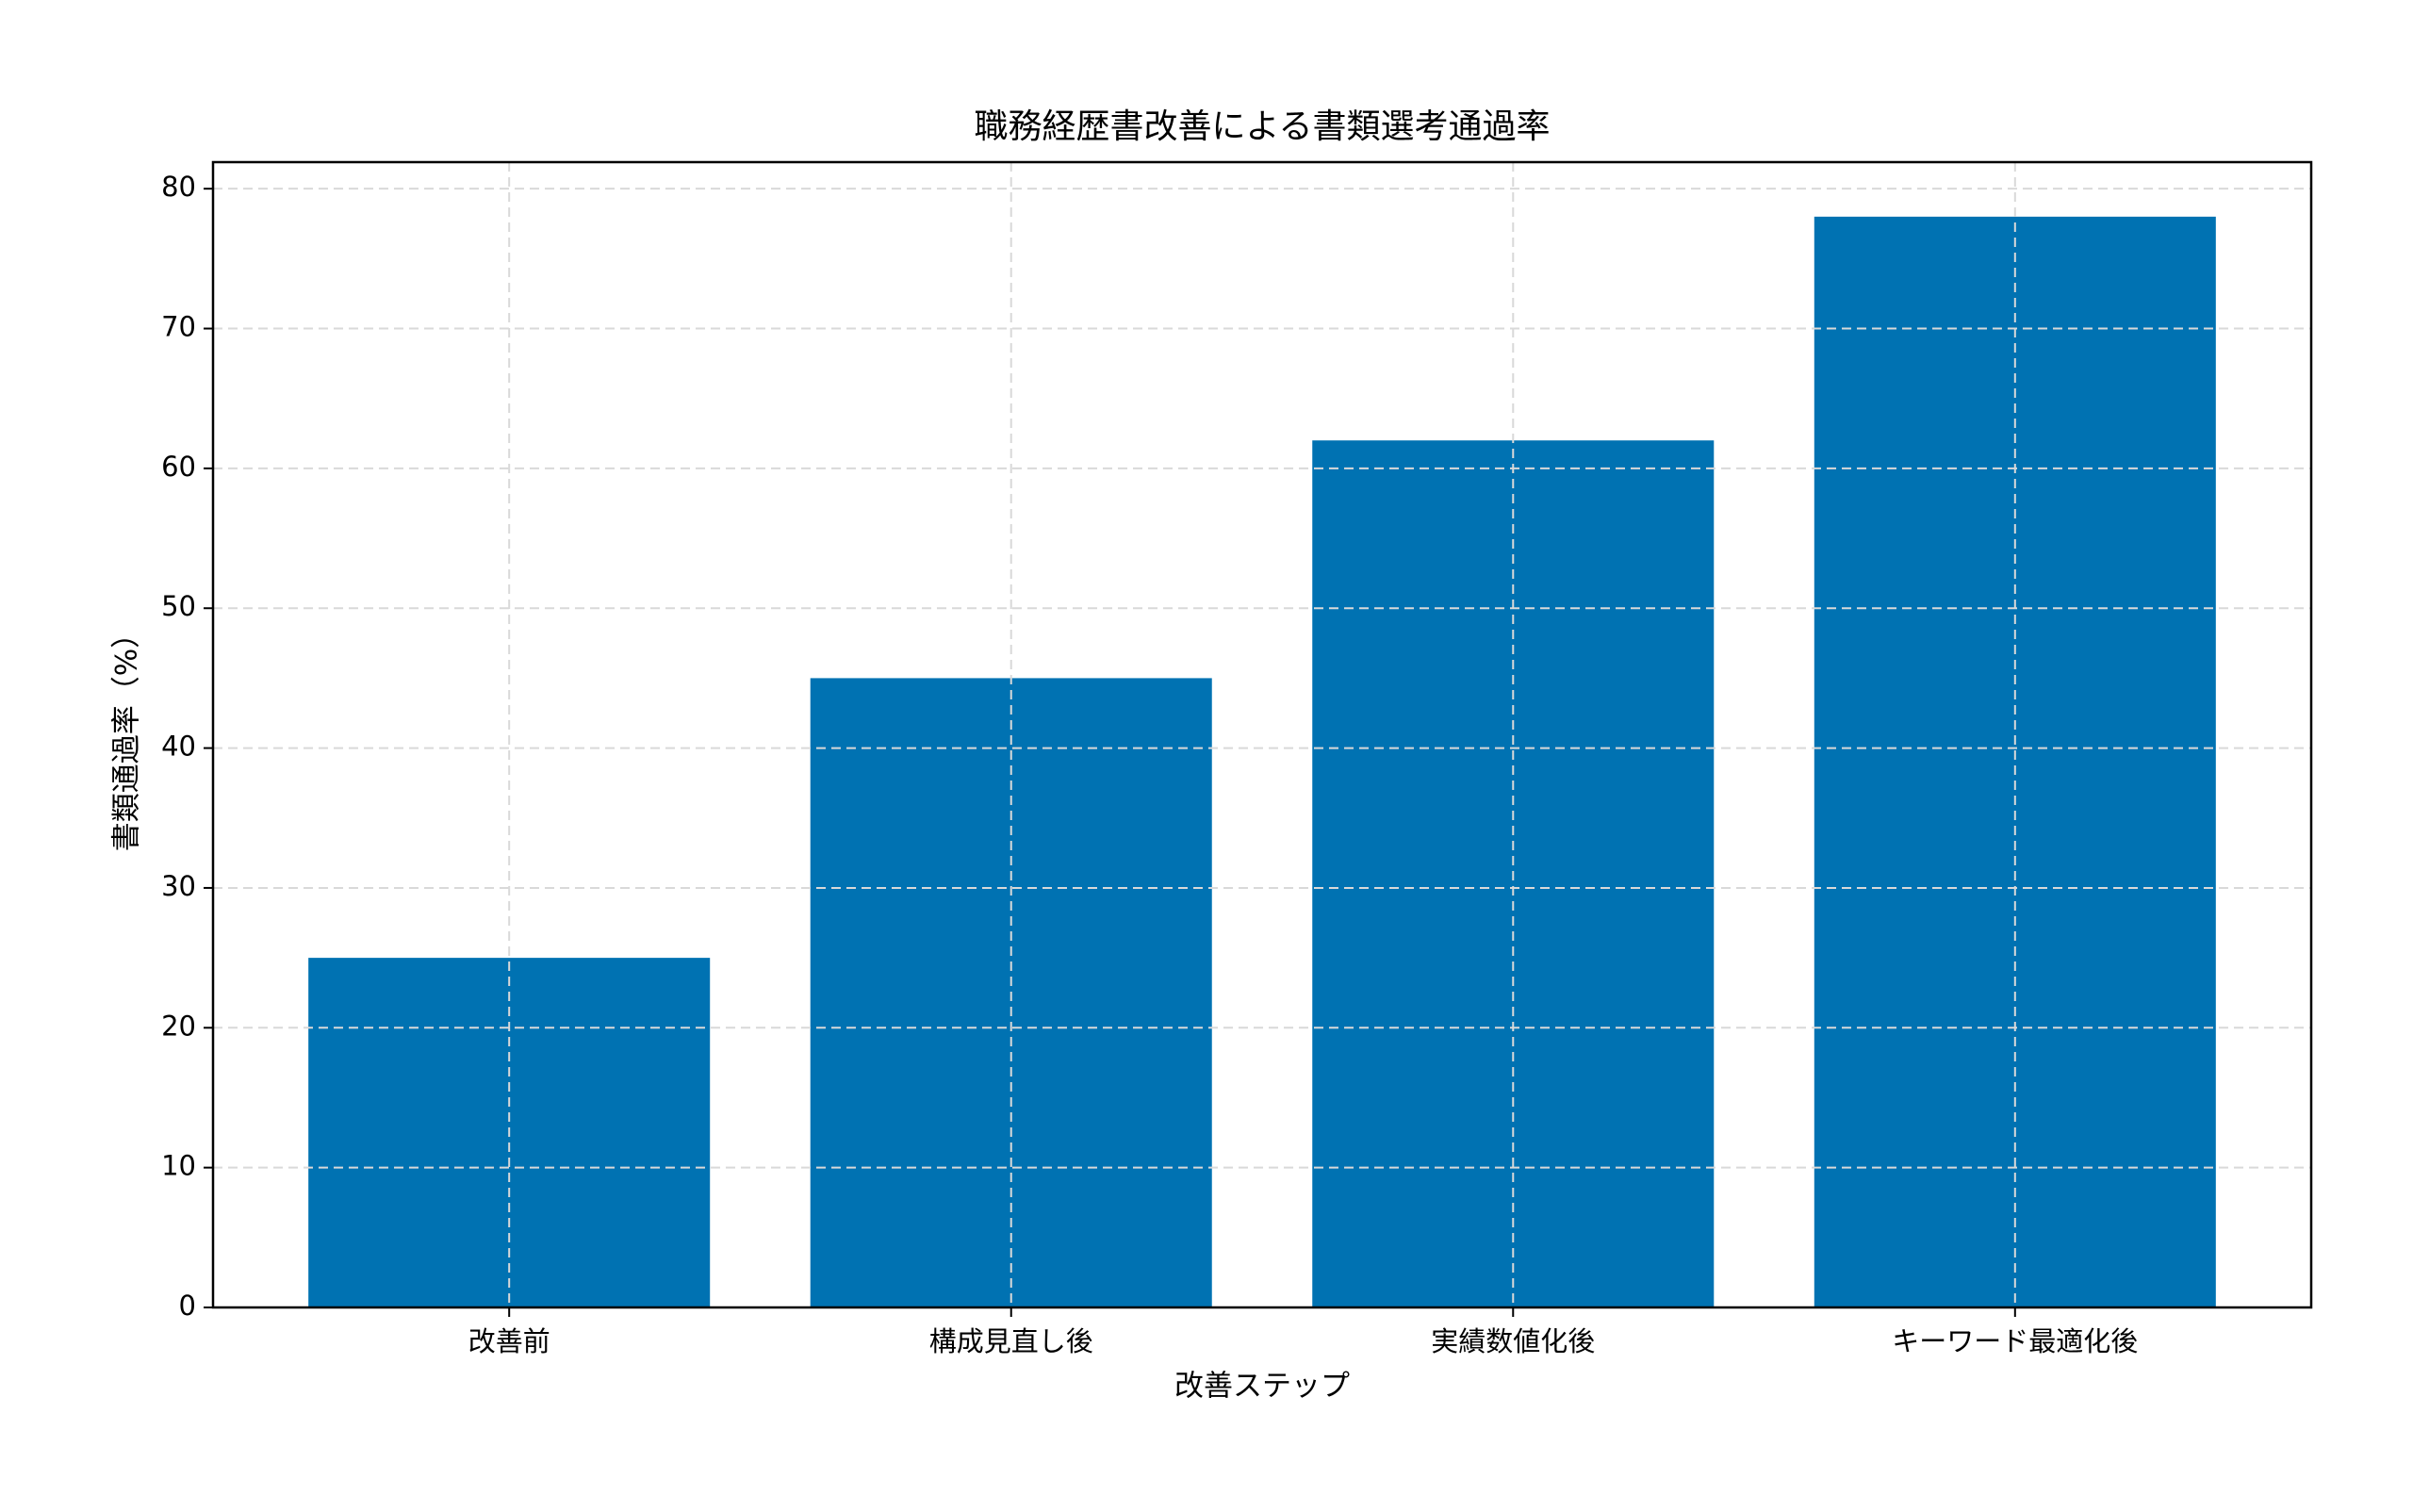 The width and height of the screenshot is (2413, 1512). What do you see at coordinates (2015, 1341) in the screenshot?
I see `x-tick-label: キーワード最適化後` at bounding box center [2015, 1341].